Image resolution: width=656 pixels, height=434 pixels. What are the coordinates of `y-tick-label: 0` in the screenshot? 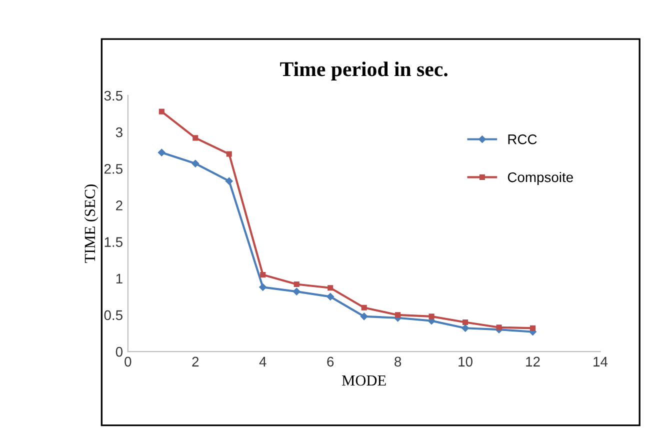 It's located at (119, 351).